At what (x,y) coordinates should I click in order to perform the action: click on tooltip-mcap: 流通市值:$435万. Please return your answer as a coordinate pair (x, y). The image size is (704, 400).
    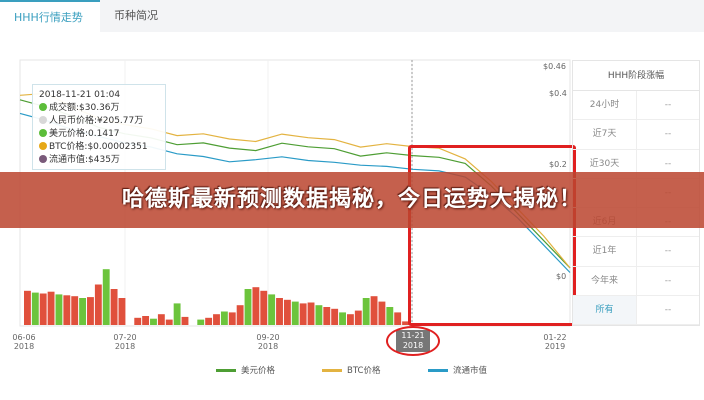
    Looking at the image, I should click on (99, 160).